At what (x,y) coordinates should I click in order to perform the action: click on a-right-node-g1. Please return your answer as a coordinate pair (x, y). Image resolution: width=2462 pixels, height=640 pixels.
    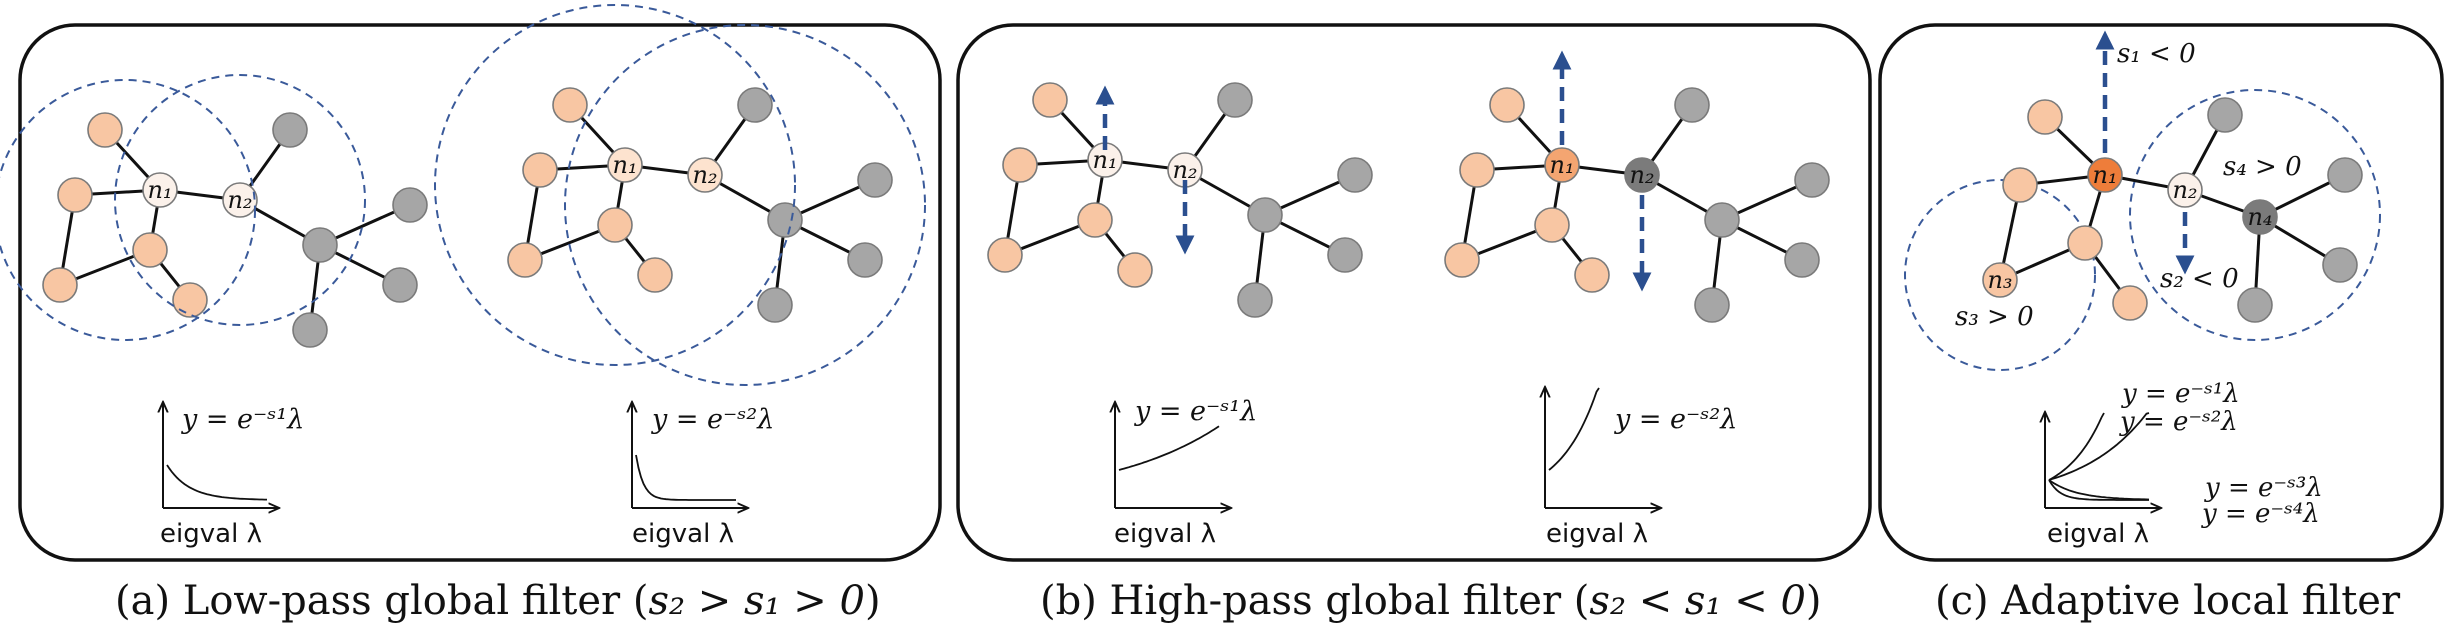
    Looking at the image, I should click on (785, 220).